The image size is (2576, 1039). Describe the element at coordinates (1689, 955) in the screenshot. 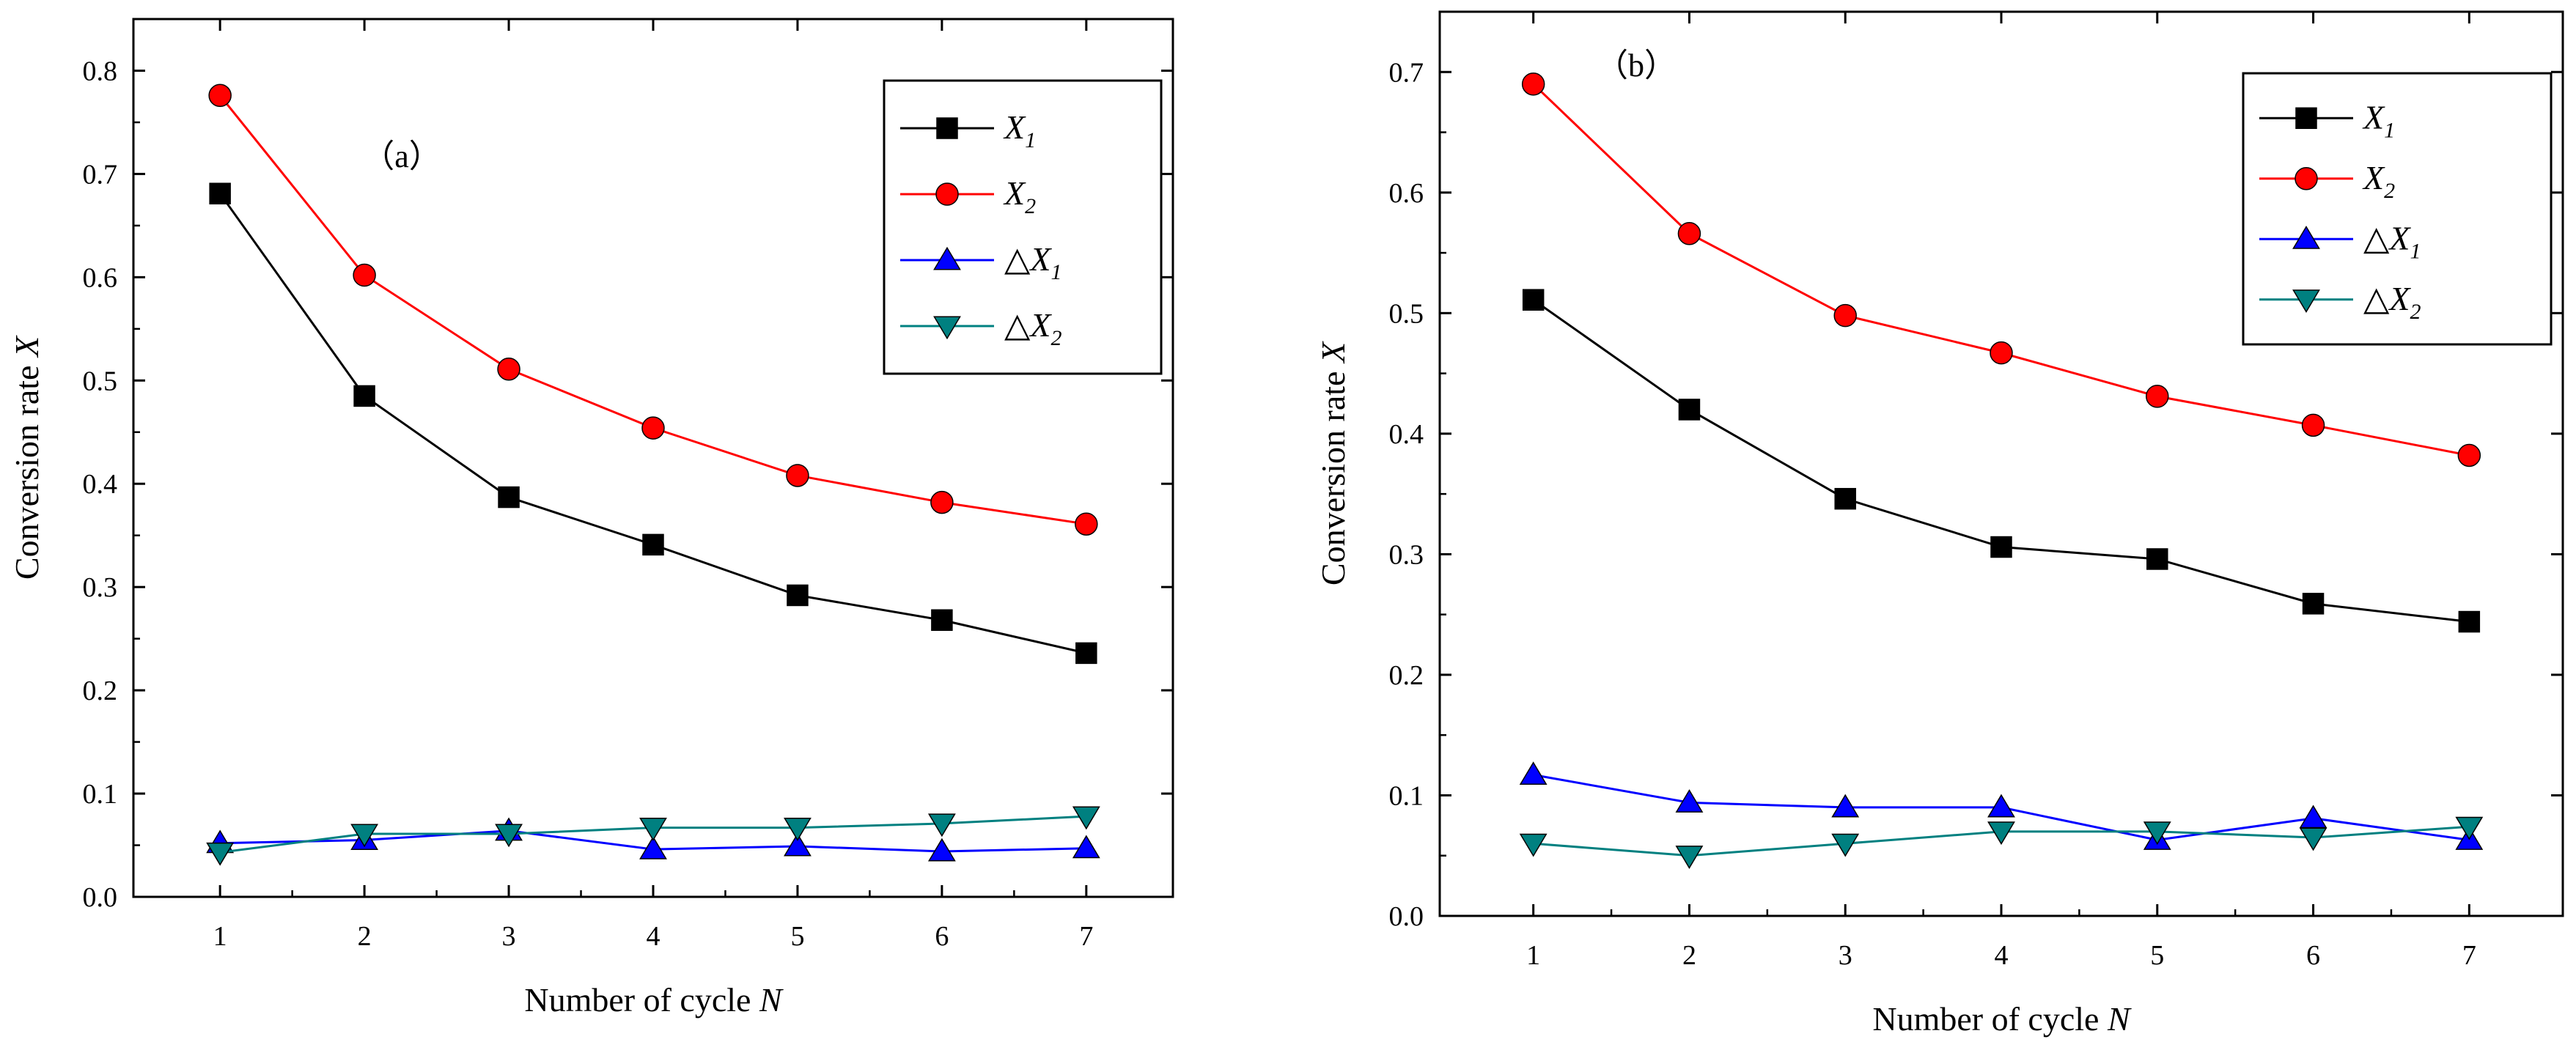

I see `x-tick-label: 2` at that location.